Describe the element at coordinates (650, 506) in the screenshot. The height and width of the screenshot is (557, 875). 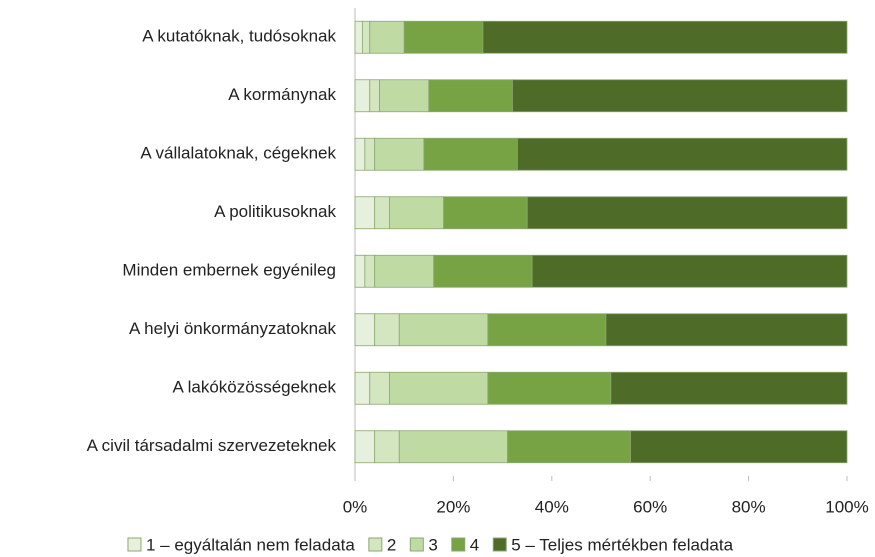
I see `x-tick-label: 60%` at that location.